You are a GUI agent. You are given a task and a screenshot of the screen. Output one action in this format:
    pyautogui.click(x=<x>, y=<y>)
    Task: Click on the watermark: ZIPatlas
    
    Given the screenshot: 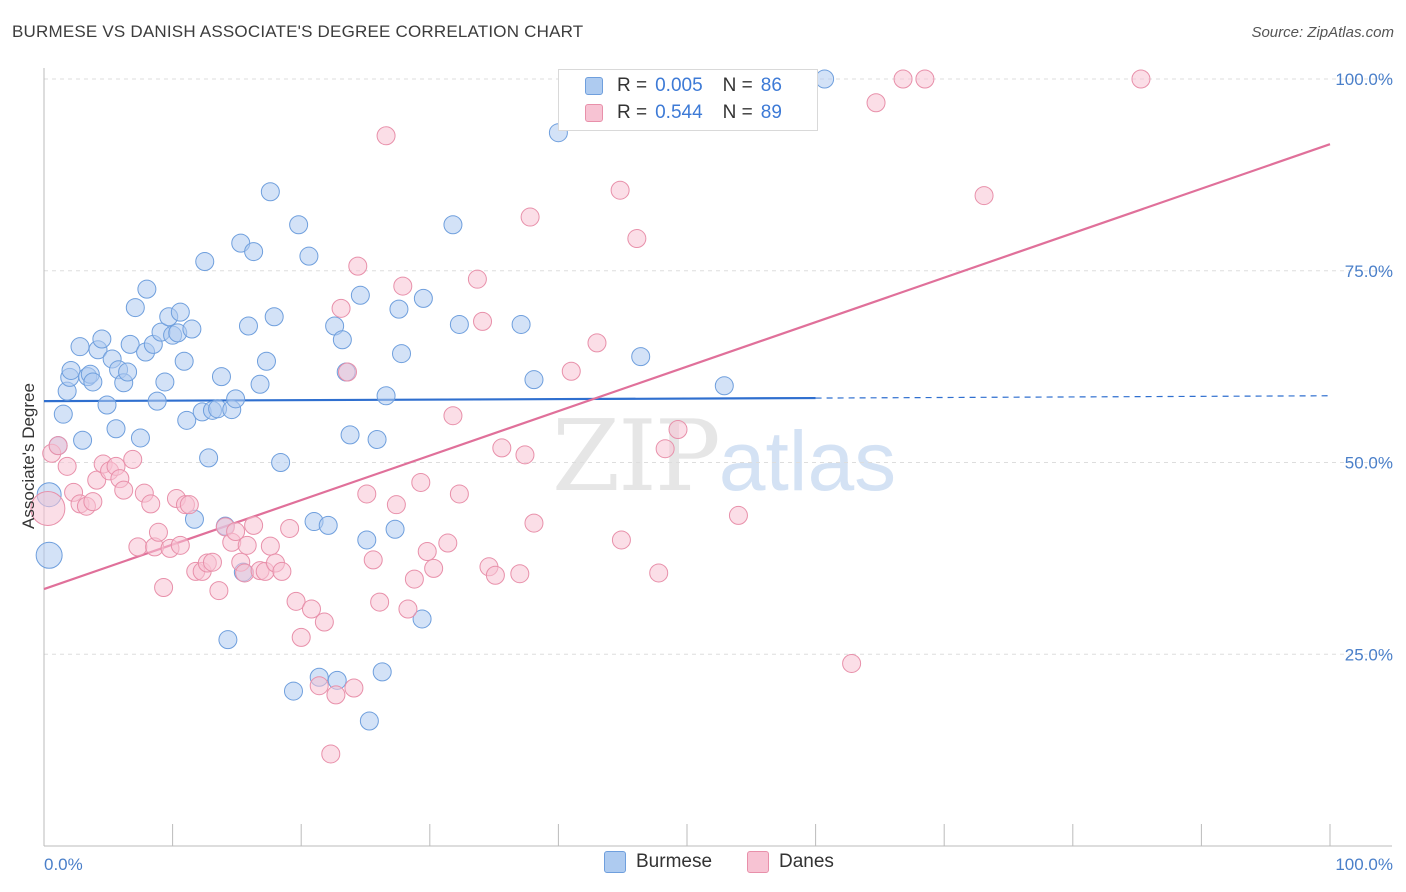 What is the action you would take?
    pyautogui.click(x=724, y=457)
    